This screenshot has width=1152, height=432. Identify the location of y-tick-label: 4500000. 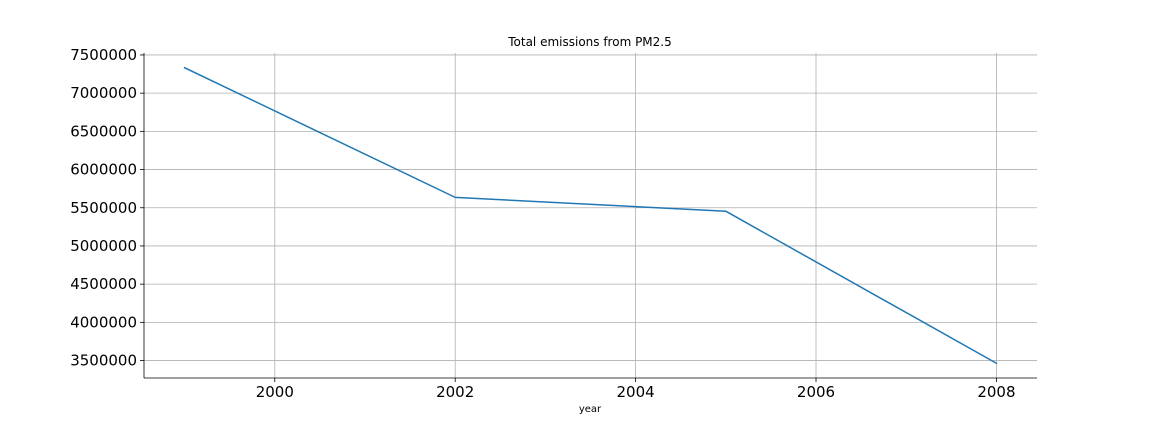
(103, 284).